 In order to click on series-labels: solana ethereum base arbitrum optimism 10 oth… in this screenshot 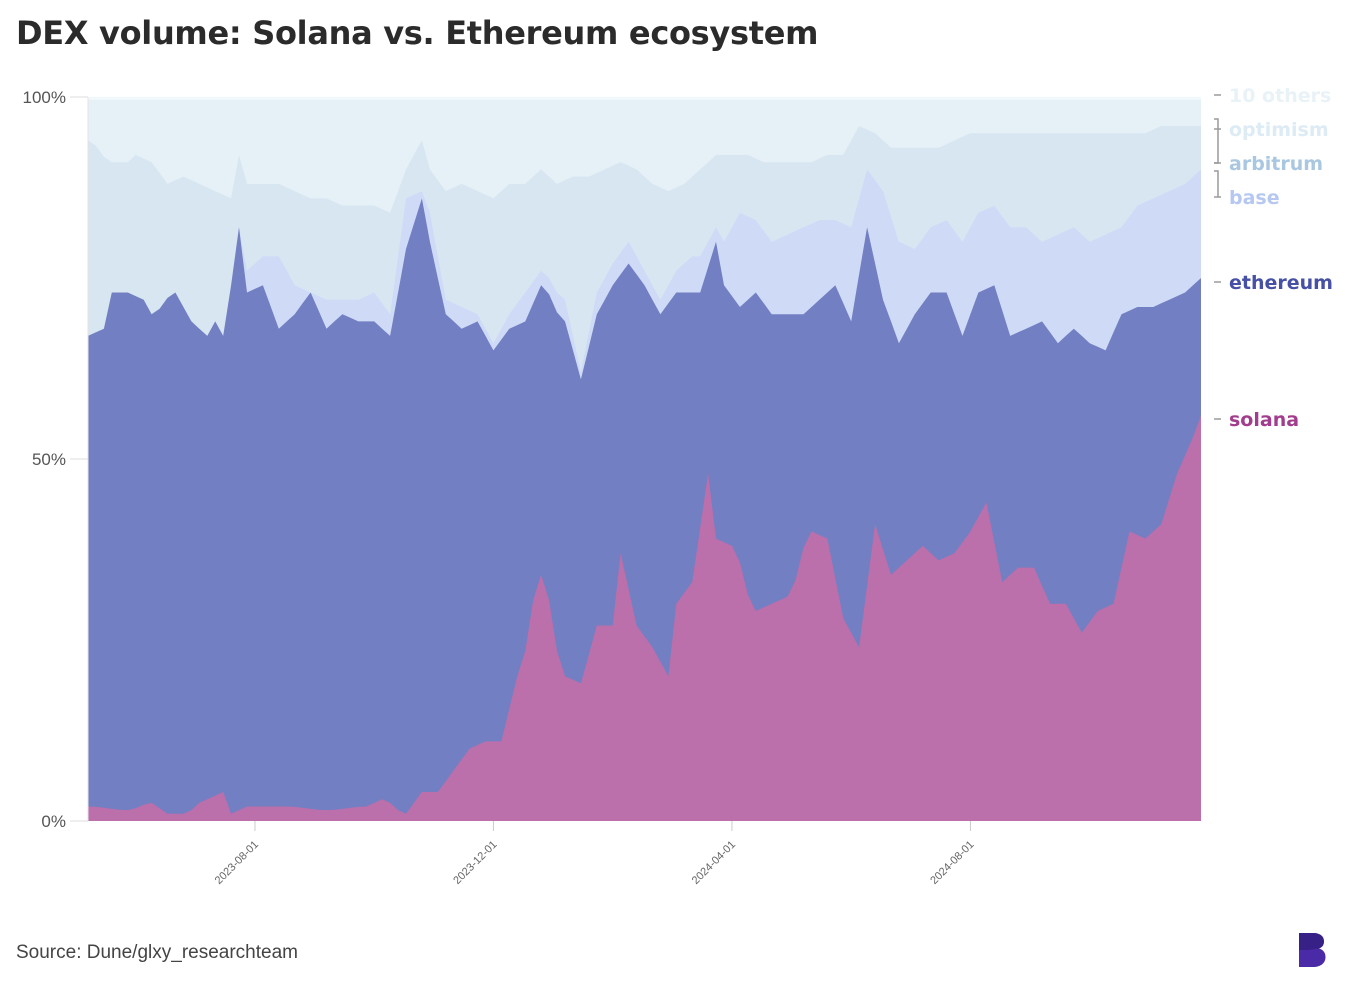, I will do `click(1273, 258)`.